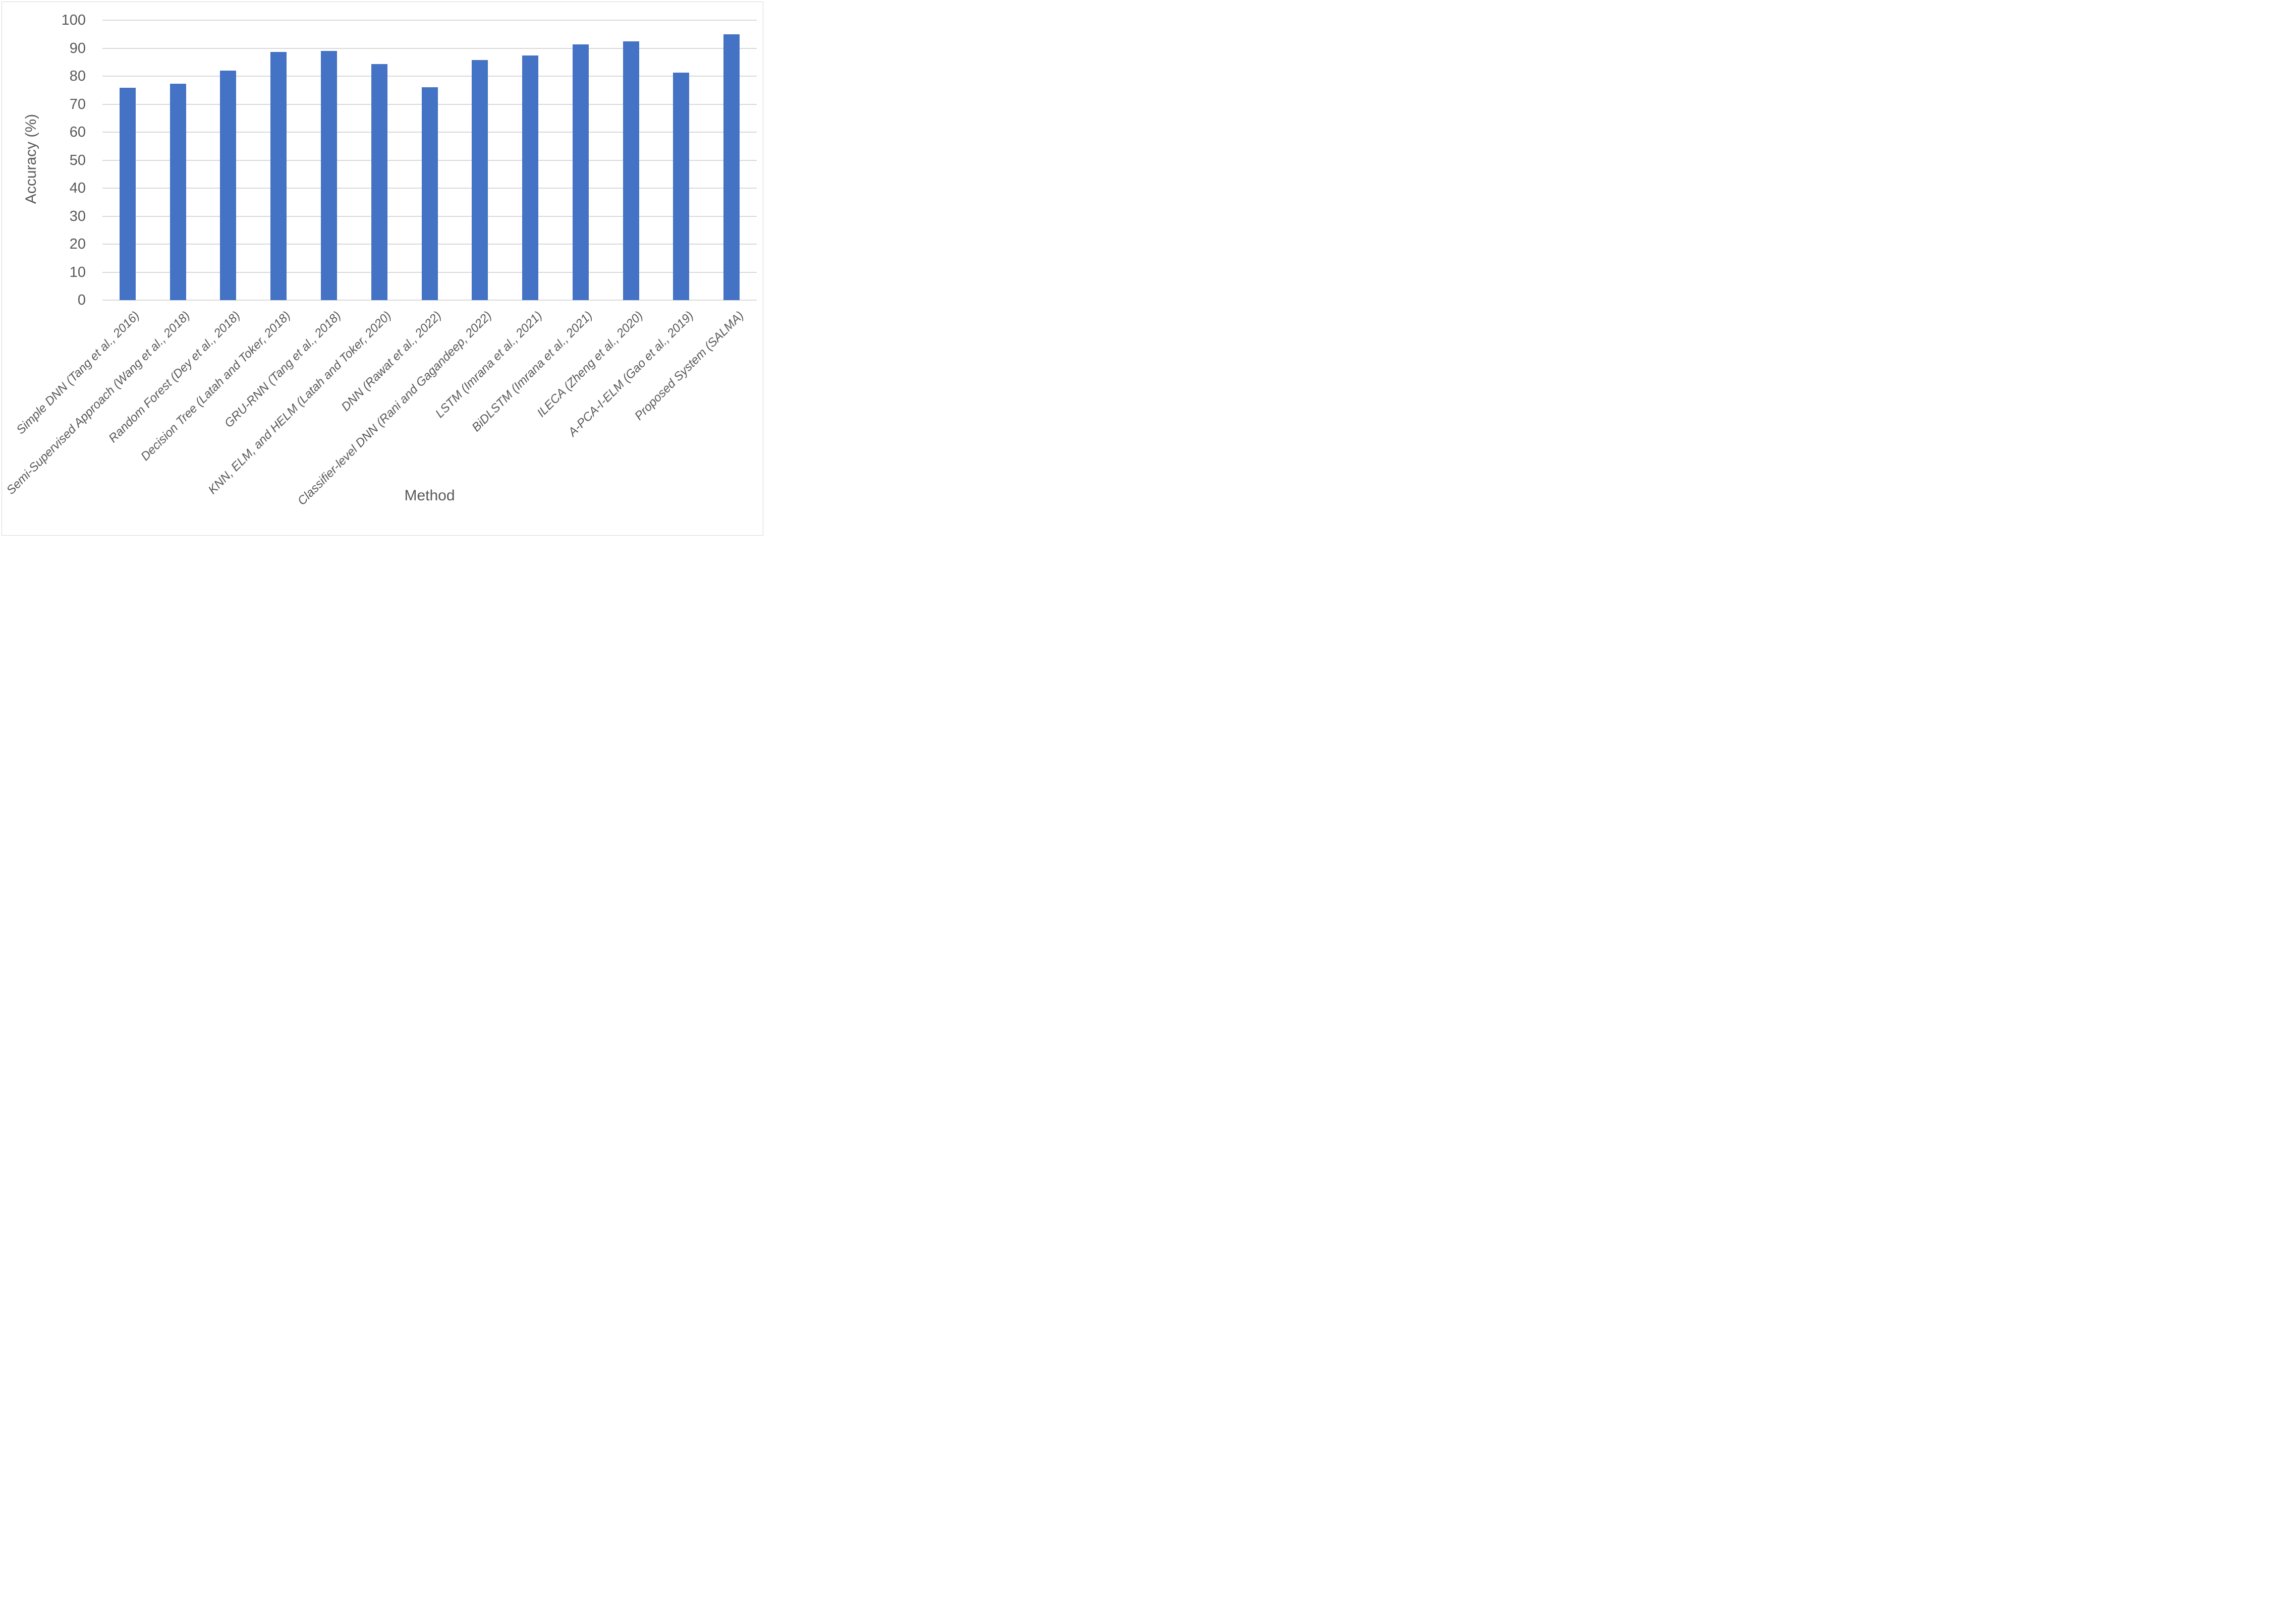 This screenshot has height=1613, width=2296. I want to click on y-tick-label: 30, so click(77, 216).